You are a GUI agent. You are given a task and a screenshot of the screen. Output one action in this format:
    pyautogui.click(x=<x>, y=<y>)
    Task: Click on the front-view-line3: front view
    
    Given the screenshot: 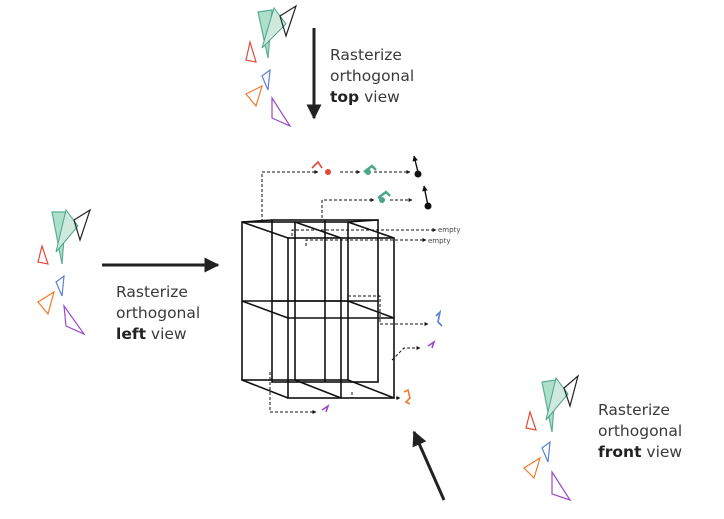 What is the action you would take?
    pyautogui.click(x=640, y=452)
    